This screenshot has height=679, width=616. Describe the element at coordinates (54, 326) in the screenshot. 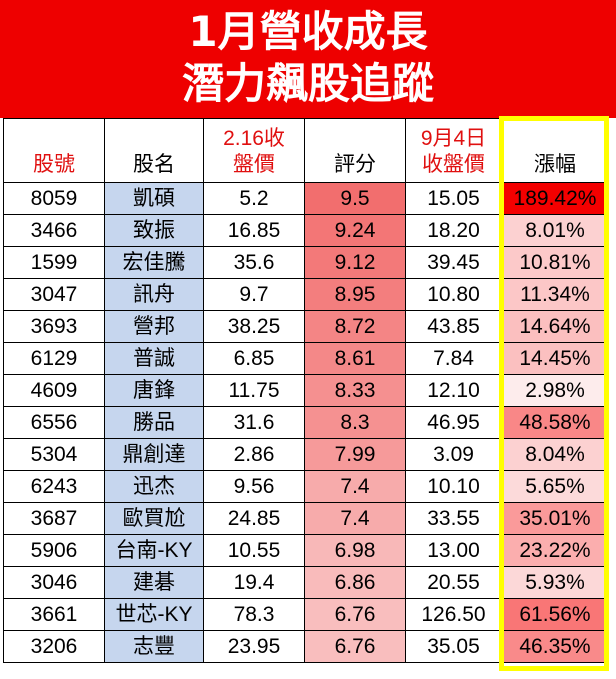

I see `cell-code: 3693` at that location.